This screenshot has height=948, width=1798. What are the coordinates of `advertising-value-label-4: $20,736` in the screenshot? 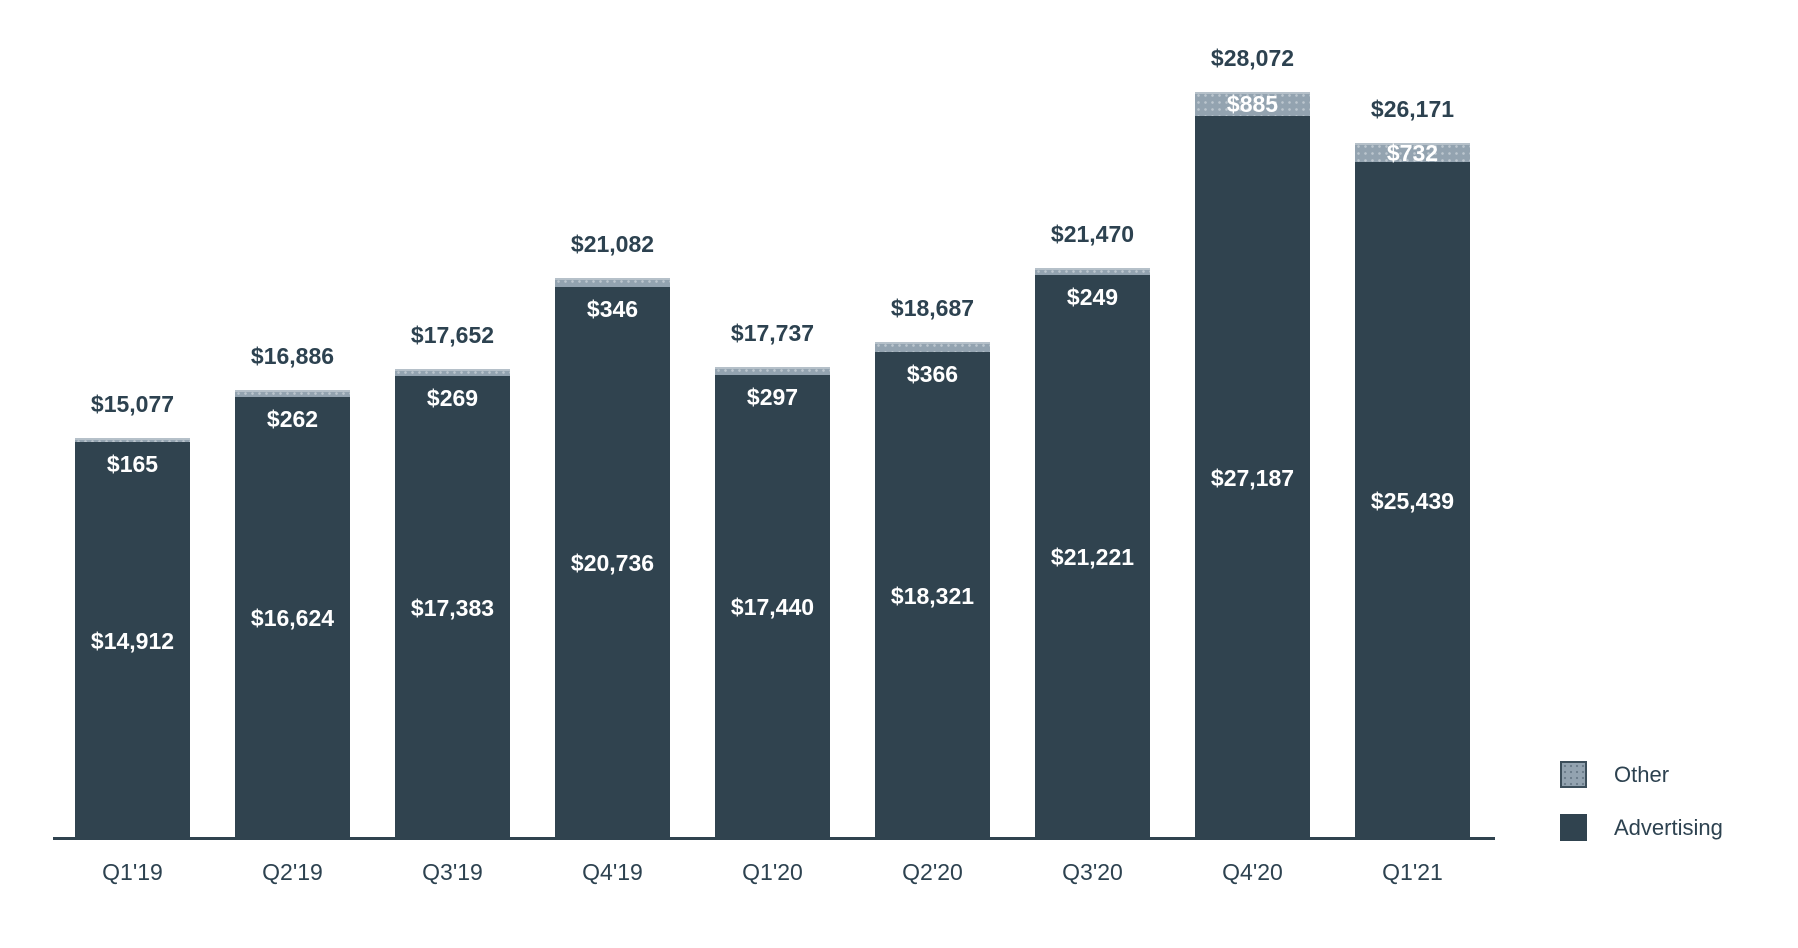 It's located at (612, 563).